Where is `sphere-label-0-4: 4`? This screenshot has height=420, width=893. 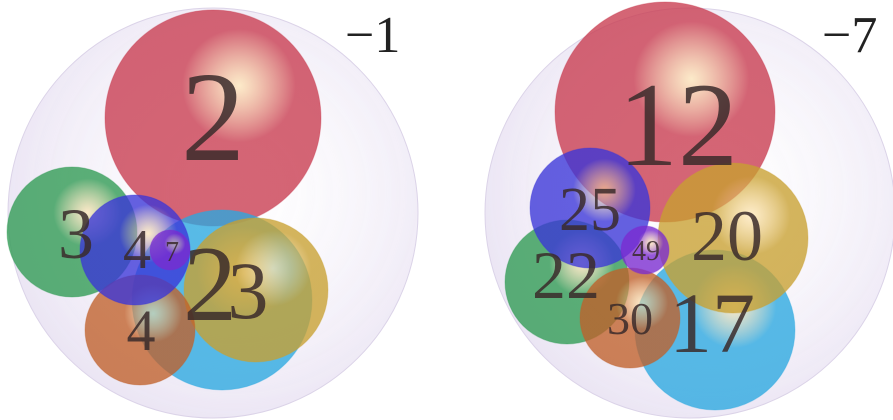
sphere-label-0-4: 4 is located at coordinates (141, 330).